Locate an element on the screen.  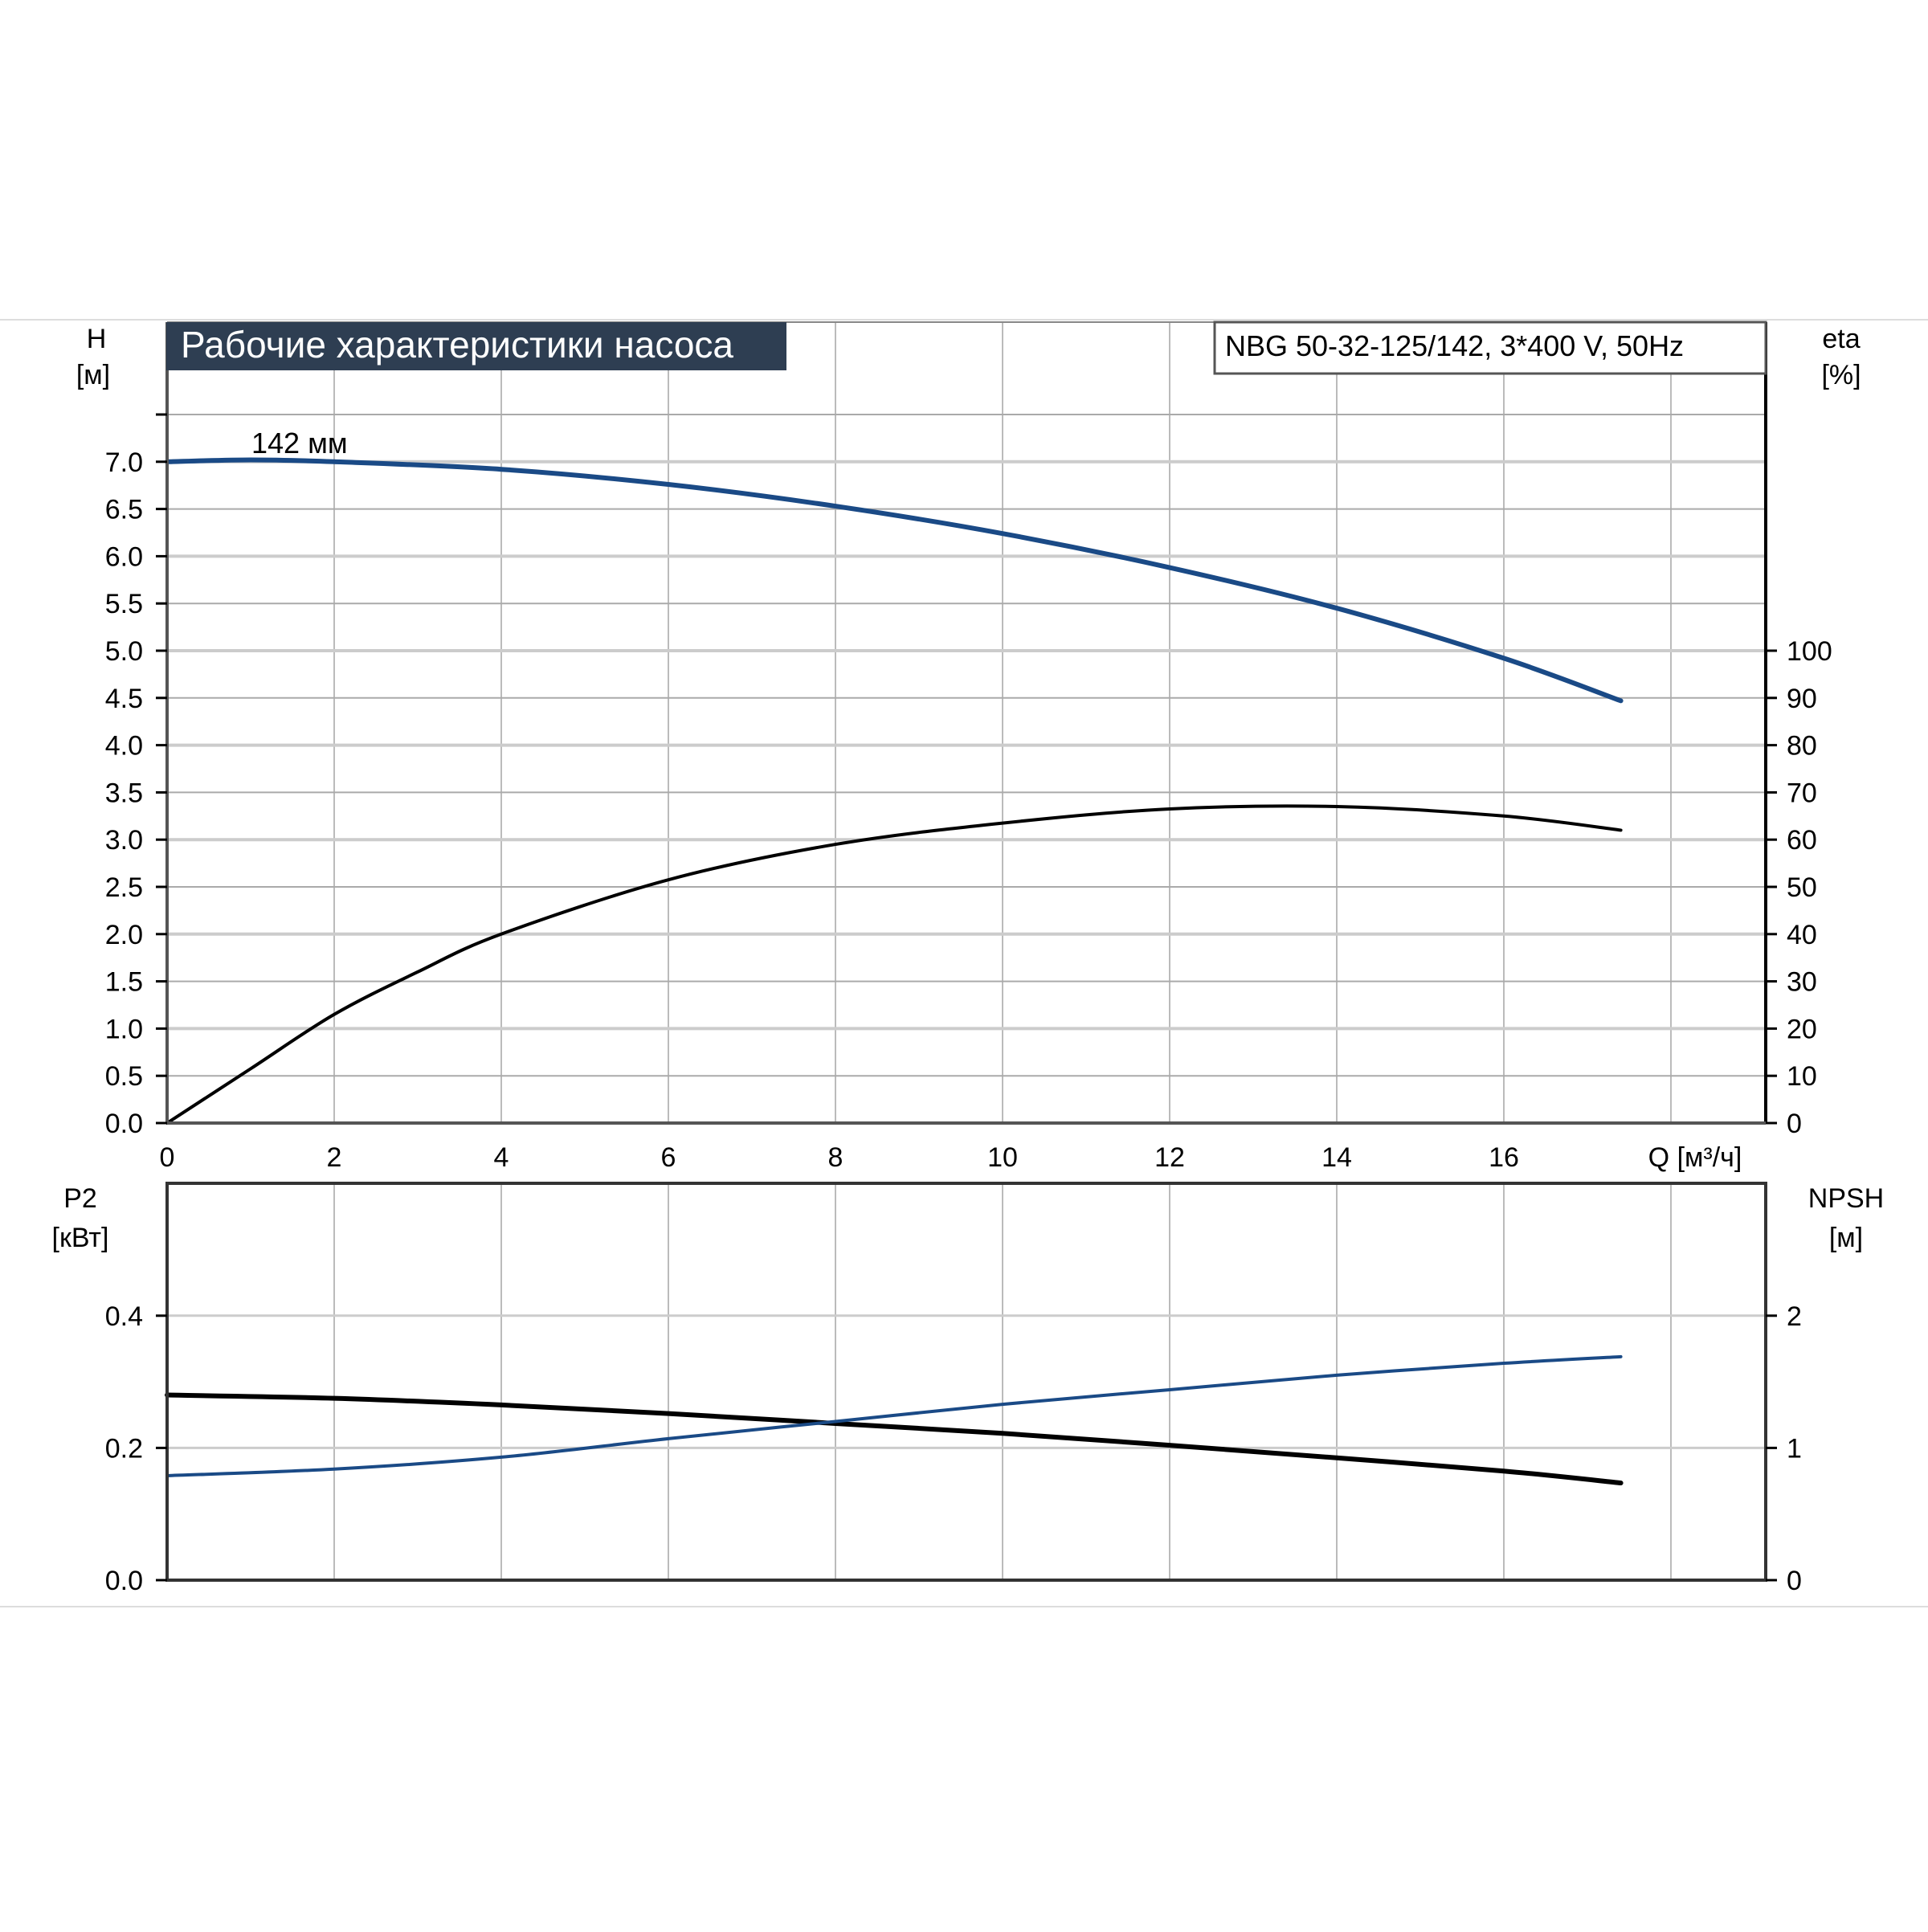
eta-tick-label: 20 is located at coordinates (1802, 1029).